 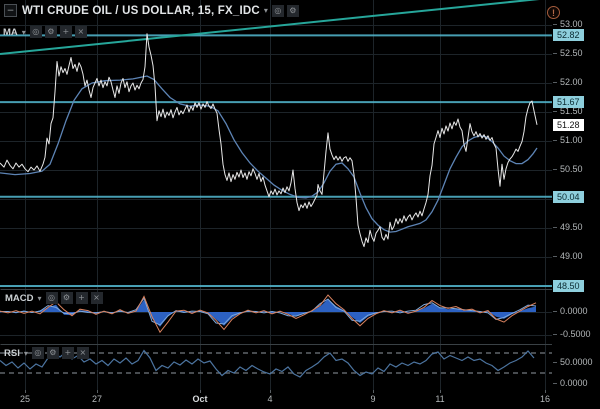 What do you see at coordinates (568, 196) in the screenshot?
I see `level-price-badge: 50.04` at bounding box center [568, 196].